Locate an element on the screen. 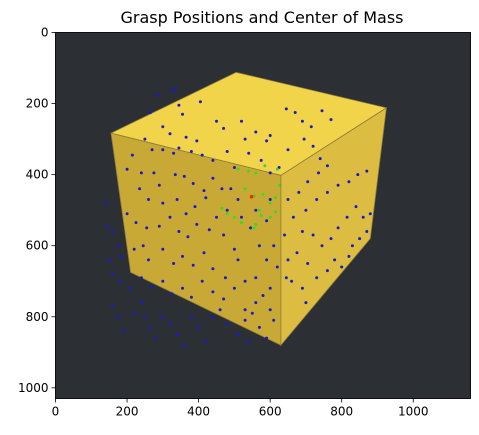 Image resolution: width=479 pixels, height=435 pixels. x-tick-label: 400 is located at coordinates (198, 412).